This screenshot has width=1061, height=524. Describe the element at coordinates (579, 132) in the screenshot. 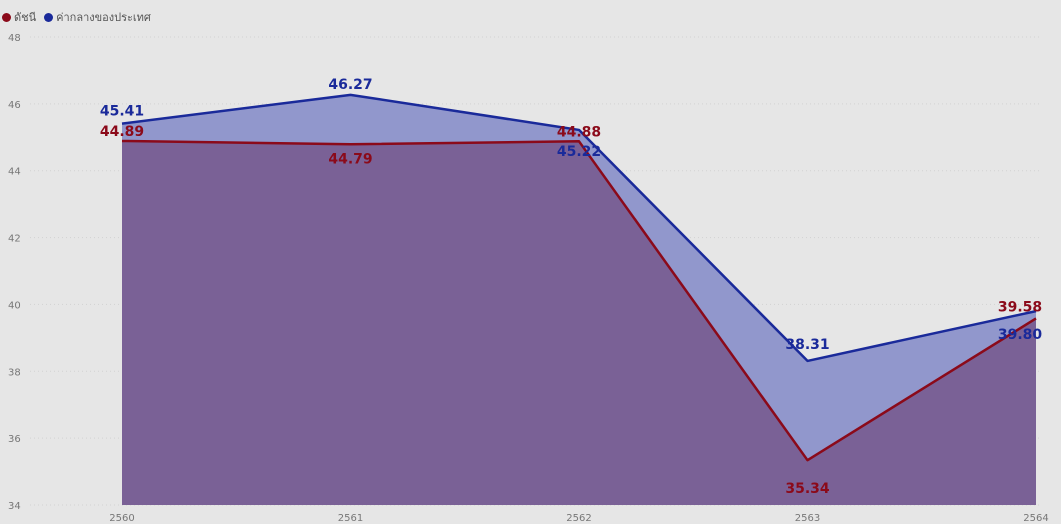

I see `data-label: 44.88` at that location.